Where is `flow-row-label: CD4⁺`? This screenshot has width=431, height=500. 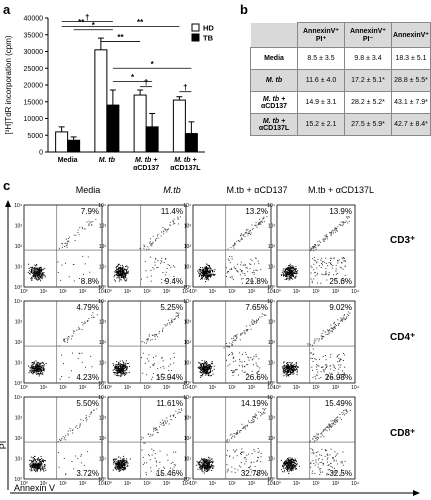
flow-row-label: CD4⁺ is located at coordinates (403, 337).